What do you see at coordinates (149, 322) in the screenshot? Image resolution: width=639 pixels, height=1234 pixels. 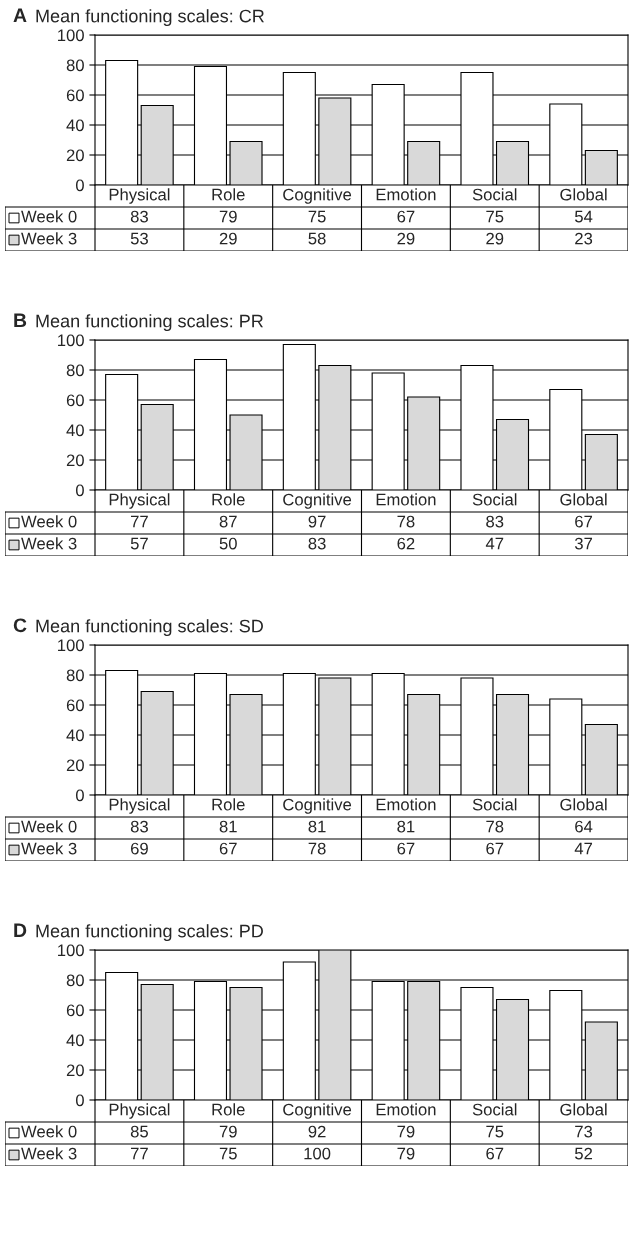 I see `chart-title: Mean functioning scales: PR` at bounding box center [149, 322].